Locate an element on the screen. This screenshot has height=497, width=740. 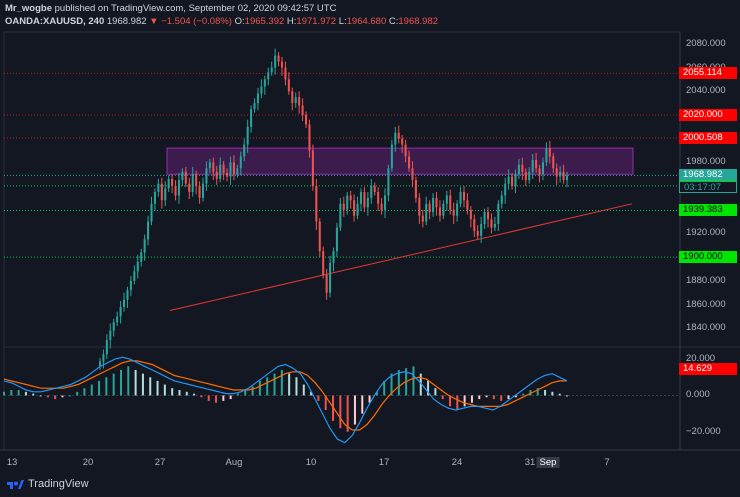
macd-tick-label: 0.000 is located at coordinates (698, 395).